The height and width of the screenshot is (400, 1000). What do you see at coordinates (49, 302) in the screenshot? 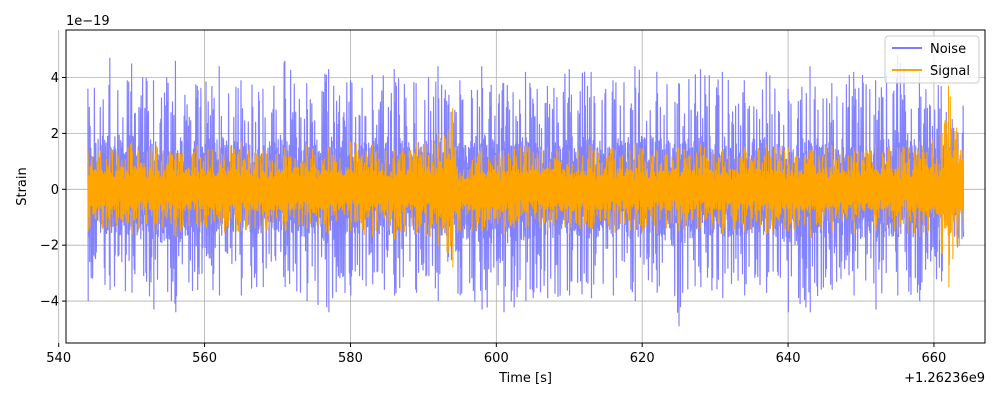
I see `y-tick-label: −4` at bounding box center [49, 302].